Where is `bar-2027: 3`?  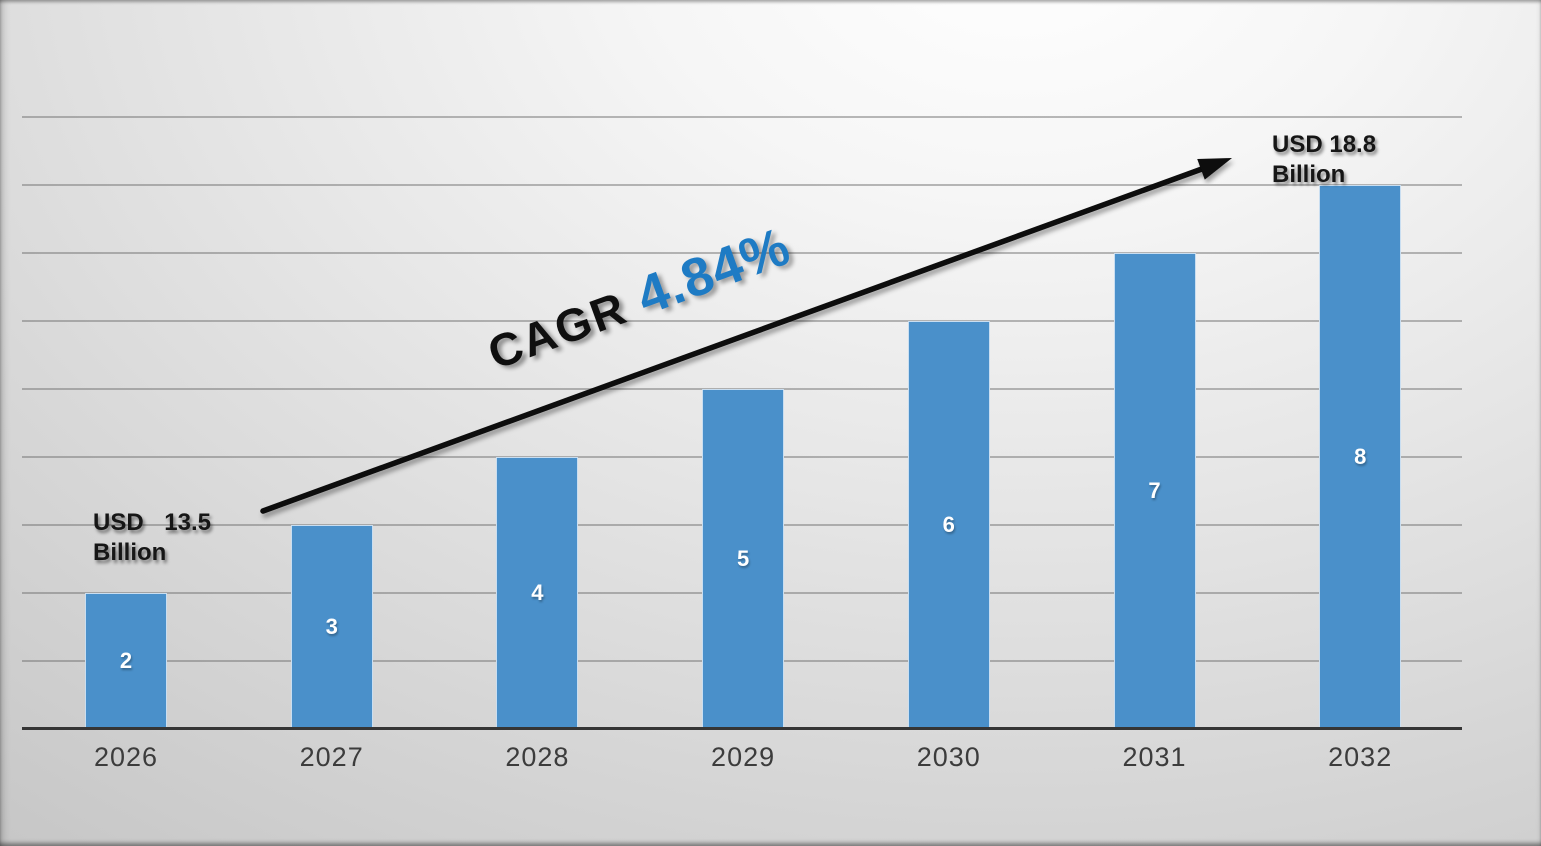
bar-2027: 3 is located at coordinates (331, 626).